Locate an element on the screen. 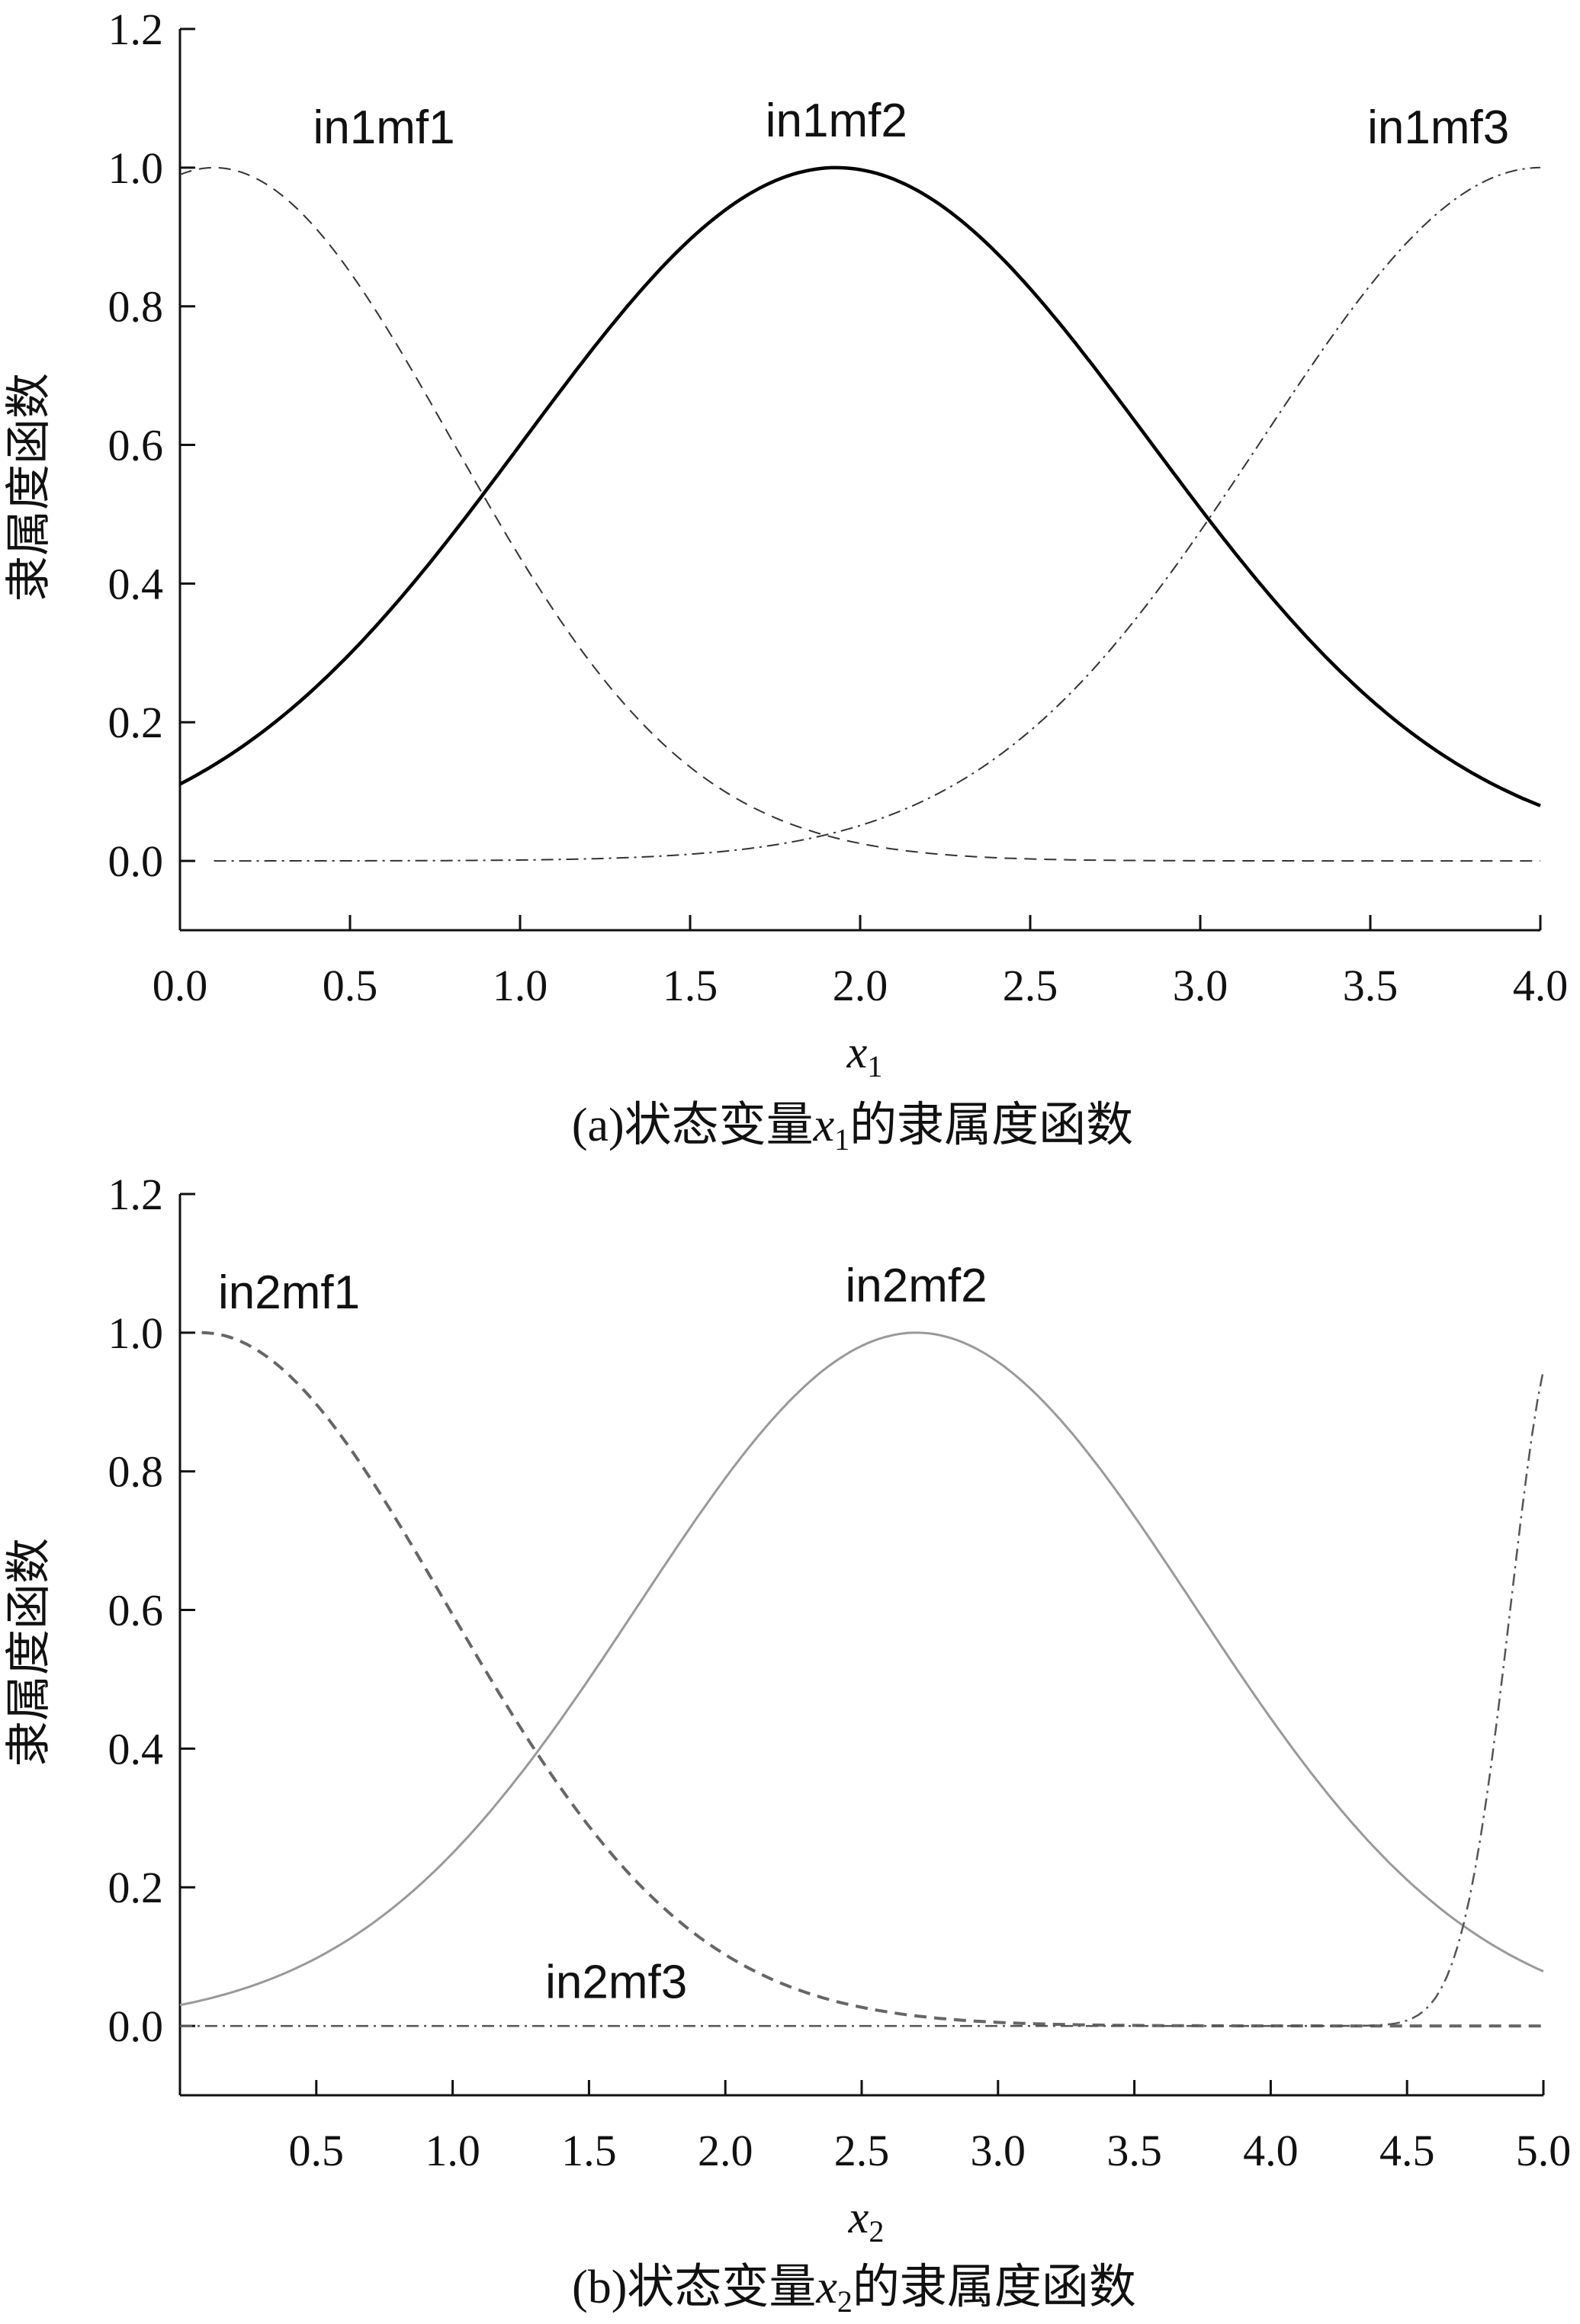 This screenshot has width=1580, height=2324. series-label: in2mf3 is located at coordinates (616, 1983).